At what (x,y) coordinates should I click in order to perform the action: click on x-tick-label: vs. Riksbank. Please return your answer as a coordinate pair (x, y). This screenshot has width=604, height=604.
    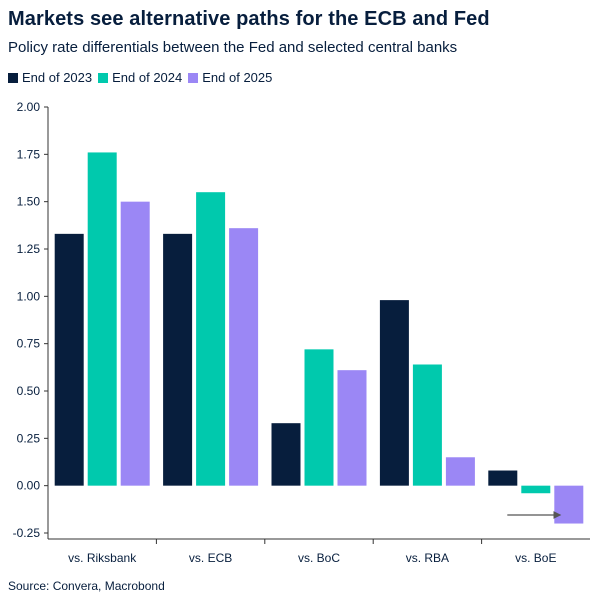
    Looking at the image, I should click on (102, 558).